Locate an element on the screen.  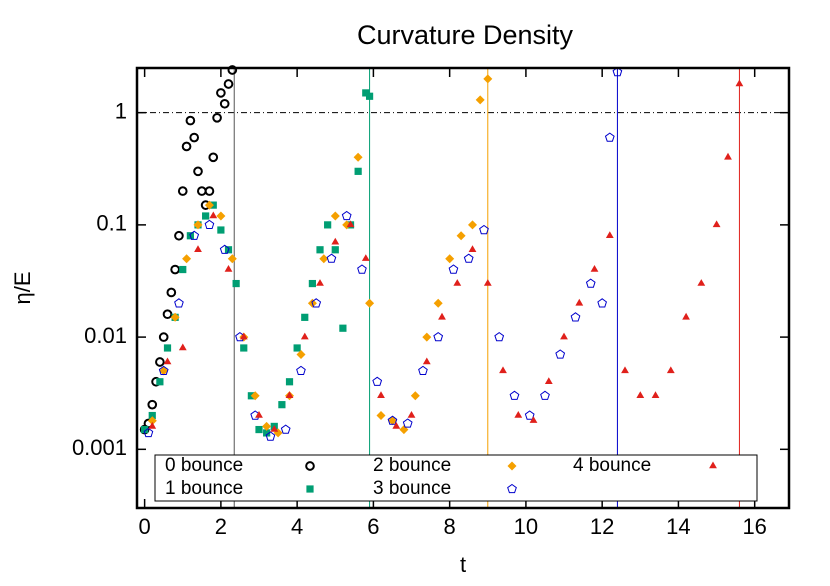
y-tick-label: 1 is located at coordinates (121, 110).